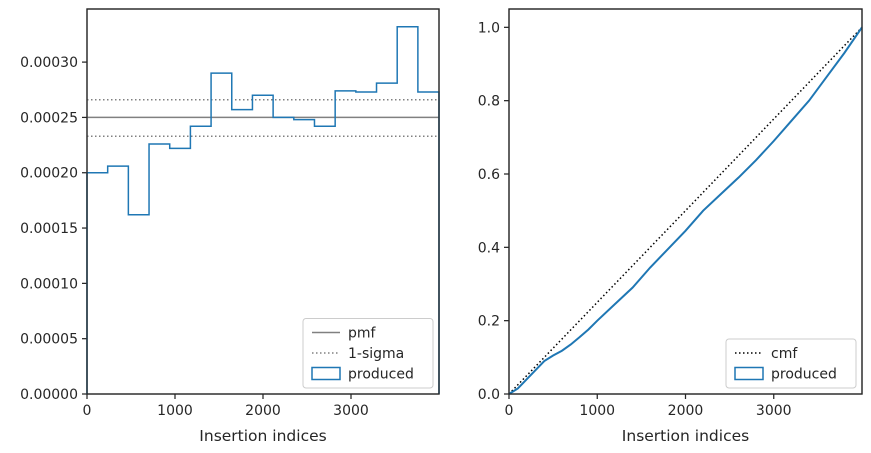  I want to click on y-tick-label: 0.00015, so click(49, 229).